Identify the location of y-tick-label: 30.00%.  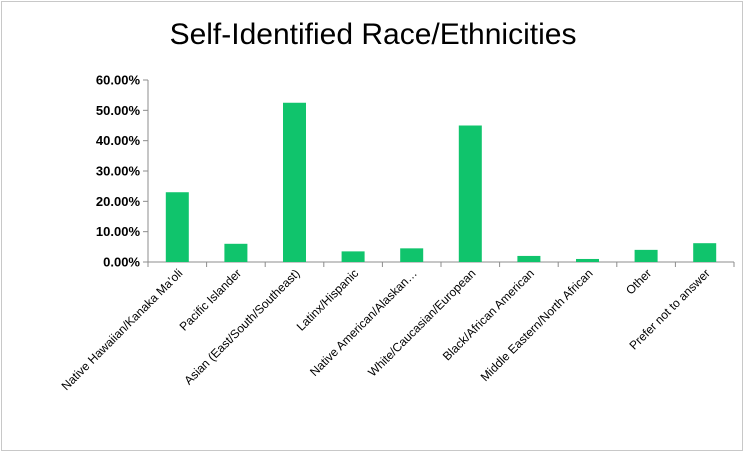
(118, 171).